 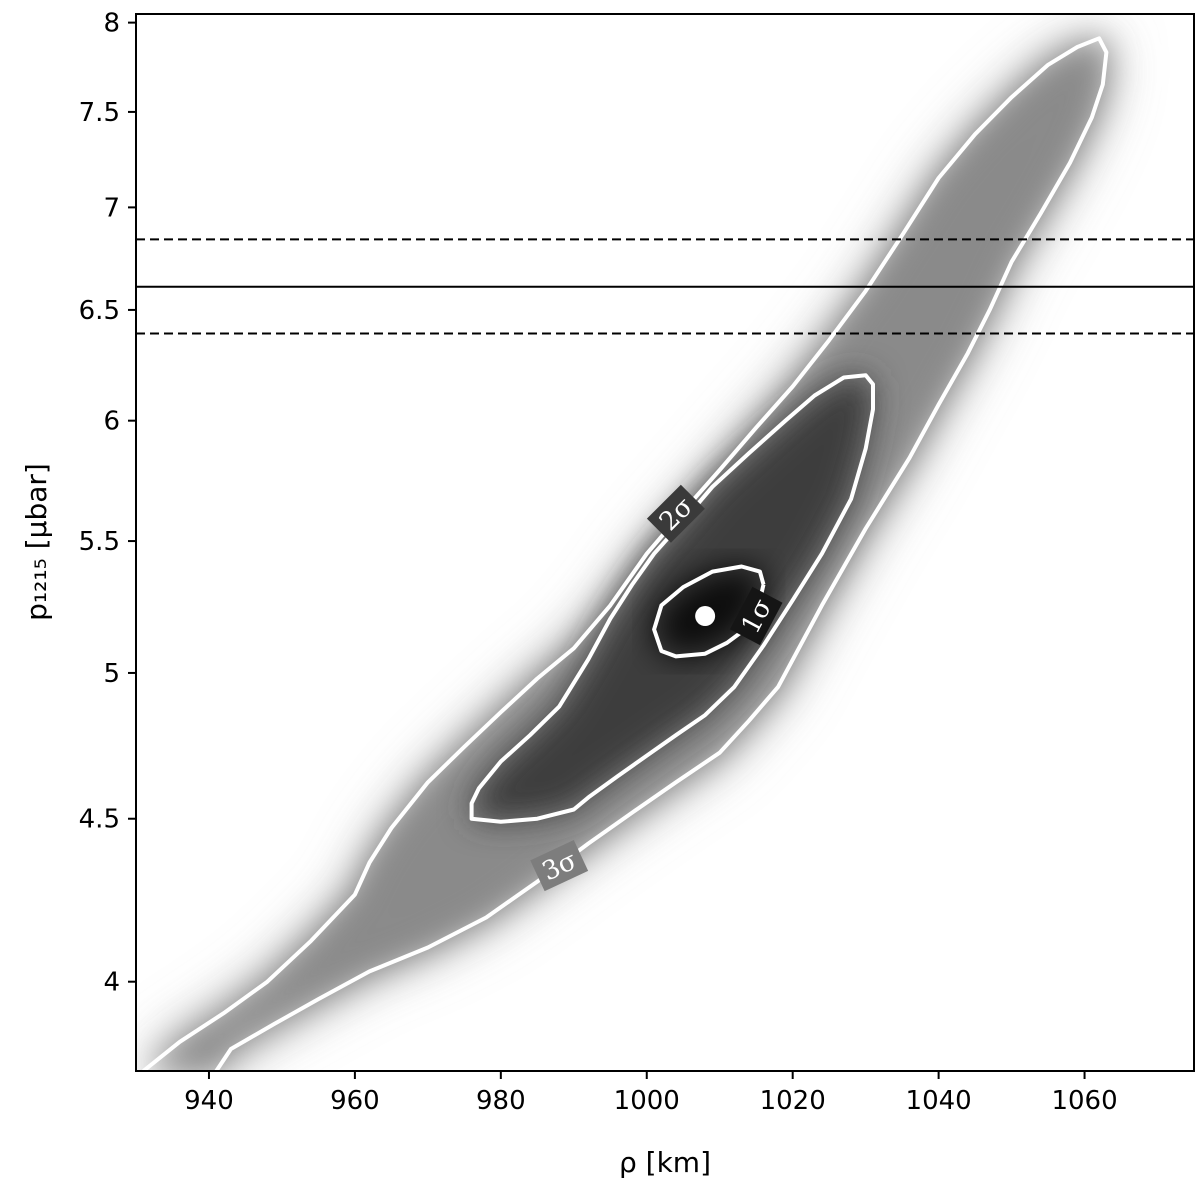 What do you see at coordinates (559, 866) in the screenshot?
I see `contour-label-3sigma-gap` at bounding box center [559, 866].